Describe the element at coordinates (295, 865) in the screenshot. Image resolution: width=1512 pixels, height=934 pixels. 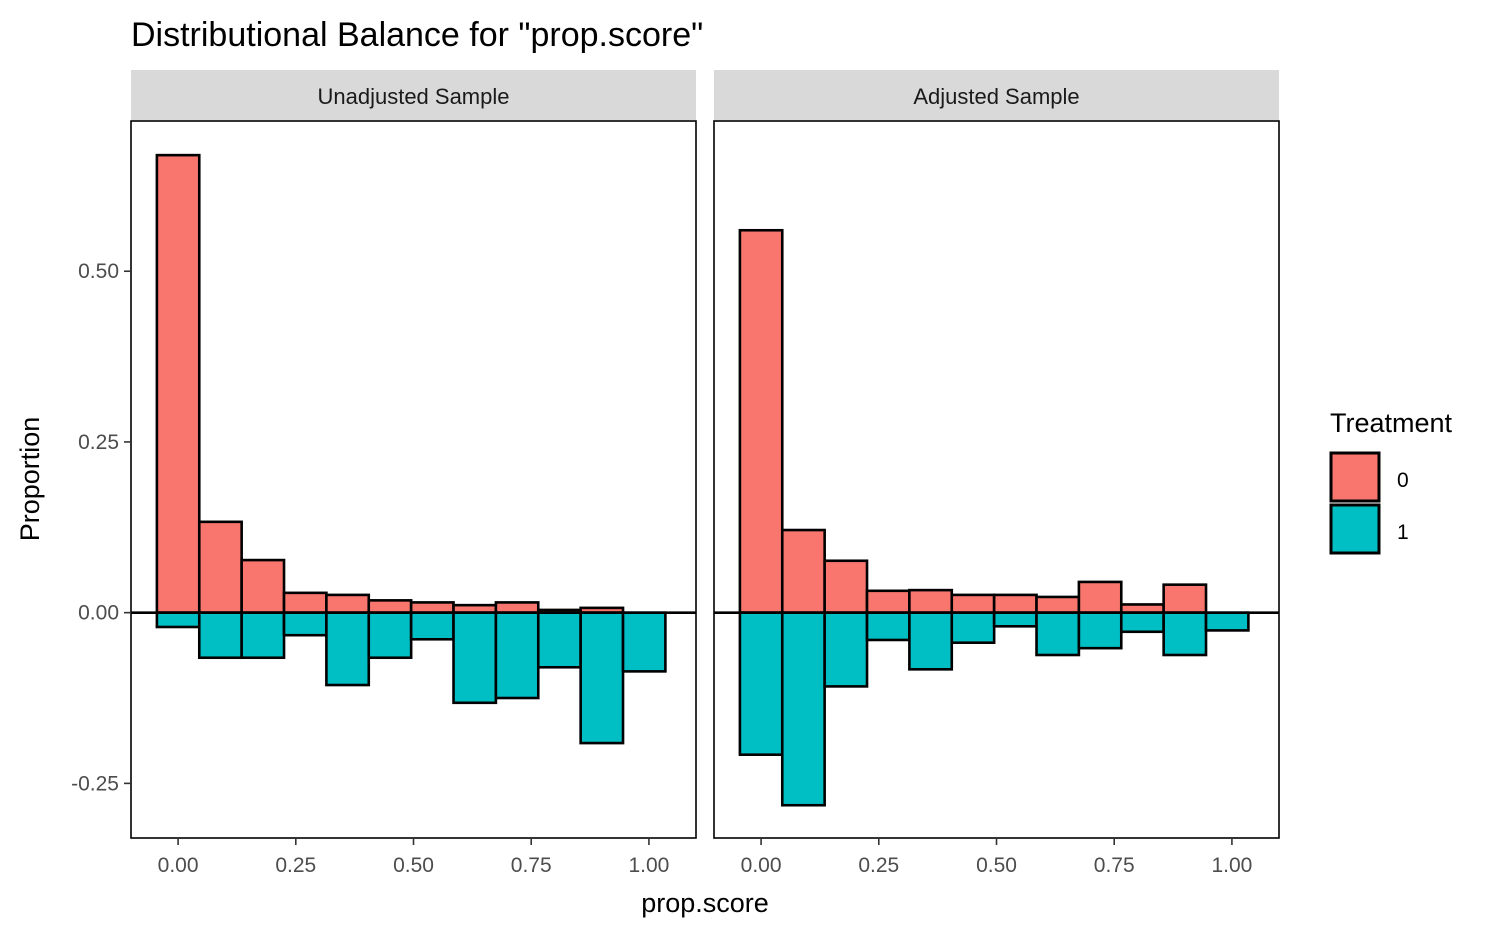
I see `x-tick-label-0-1: 0.25` at that location.